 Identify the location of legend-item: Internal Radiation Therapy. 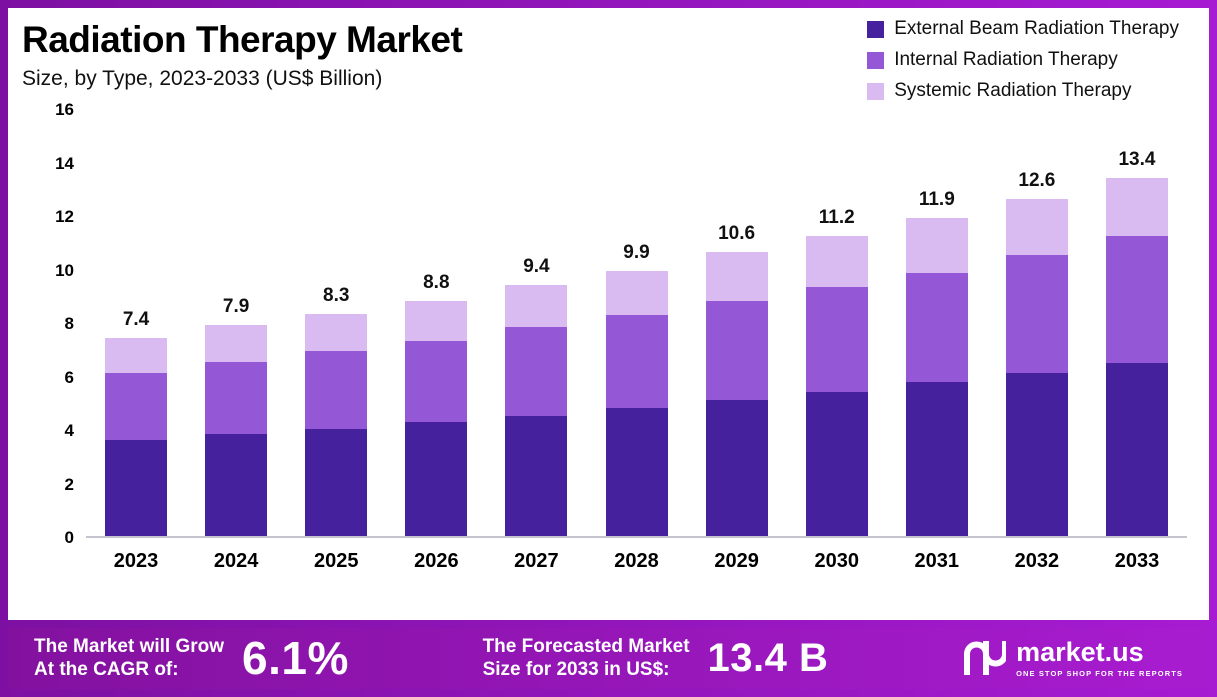
(1023, 60).